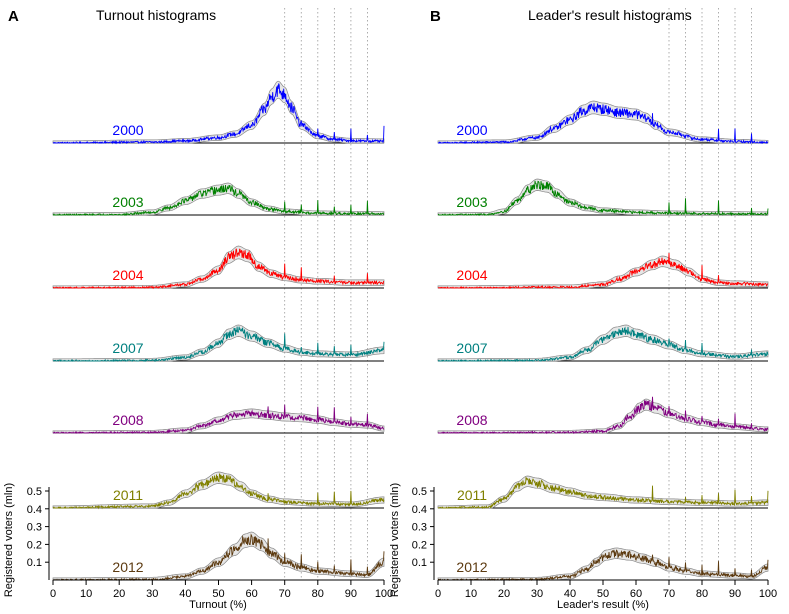  Describe the element at coordinates (218, 605) in the screenshot. I see `panel-a-x-axis-label: Turnout (%)` at that location.